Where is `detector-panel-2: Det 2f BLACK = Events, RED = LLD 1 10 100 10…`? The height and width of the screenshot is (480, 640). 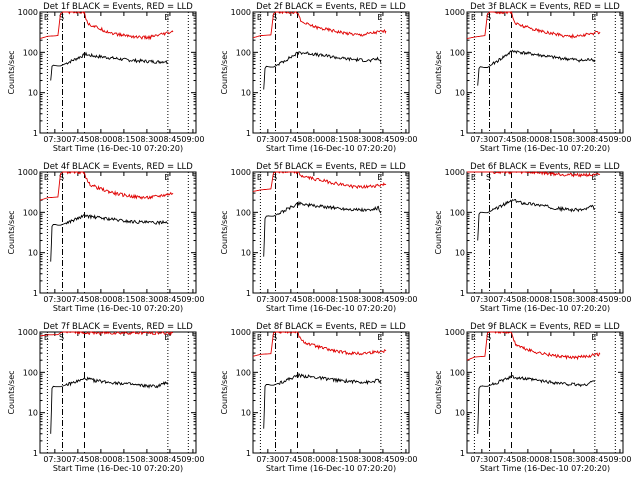
detector-panel-2: Det 2f BLACK = Events, RED = LLD 1 10 100 10… is located at coordinates (319, 80).